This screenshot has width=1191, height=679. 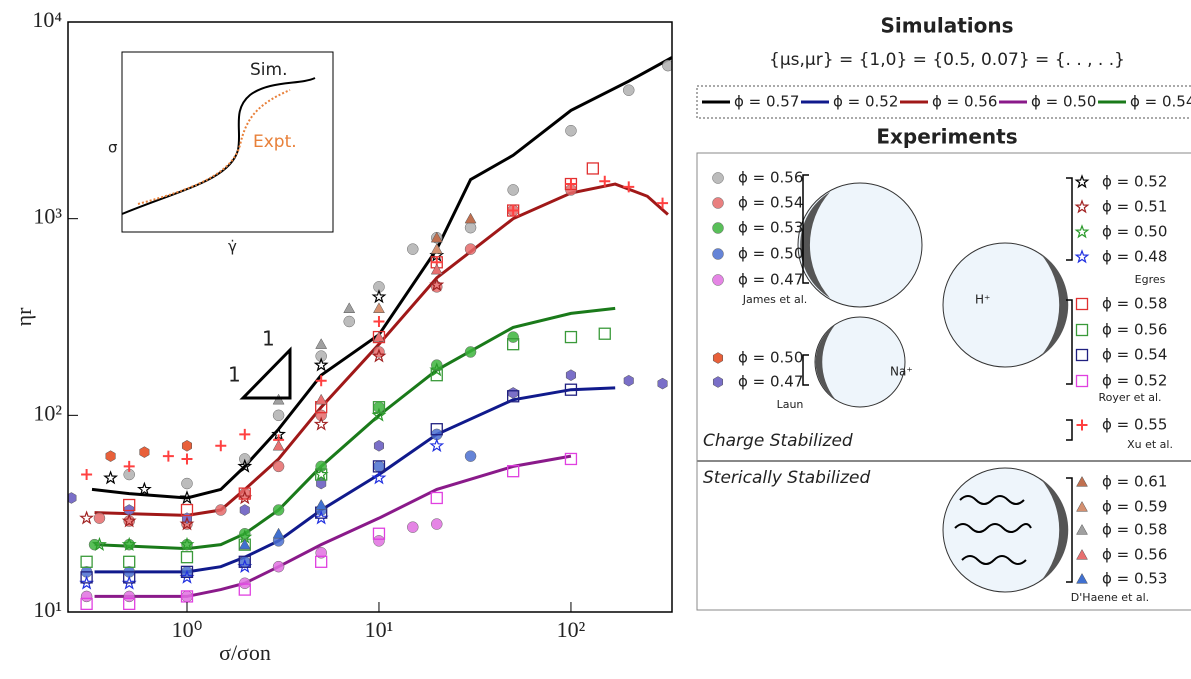 What do you see at coordinates (993, 530) in the screenshot?
I see `polymer-brush` at bounding box center [993, 530].